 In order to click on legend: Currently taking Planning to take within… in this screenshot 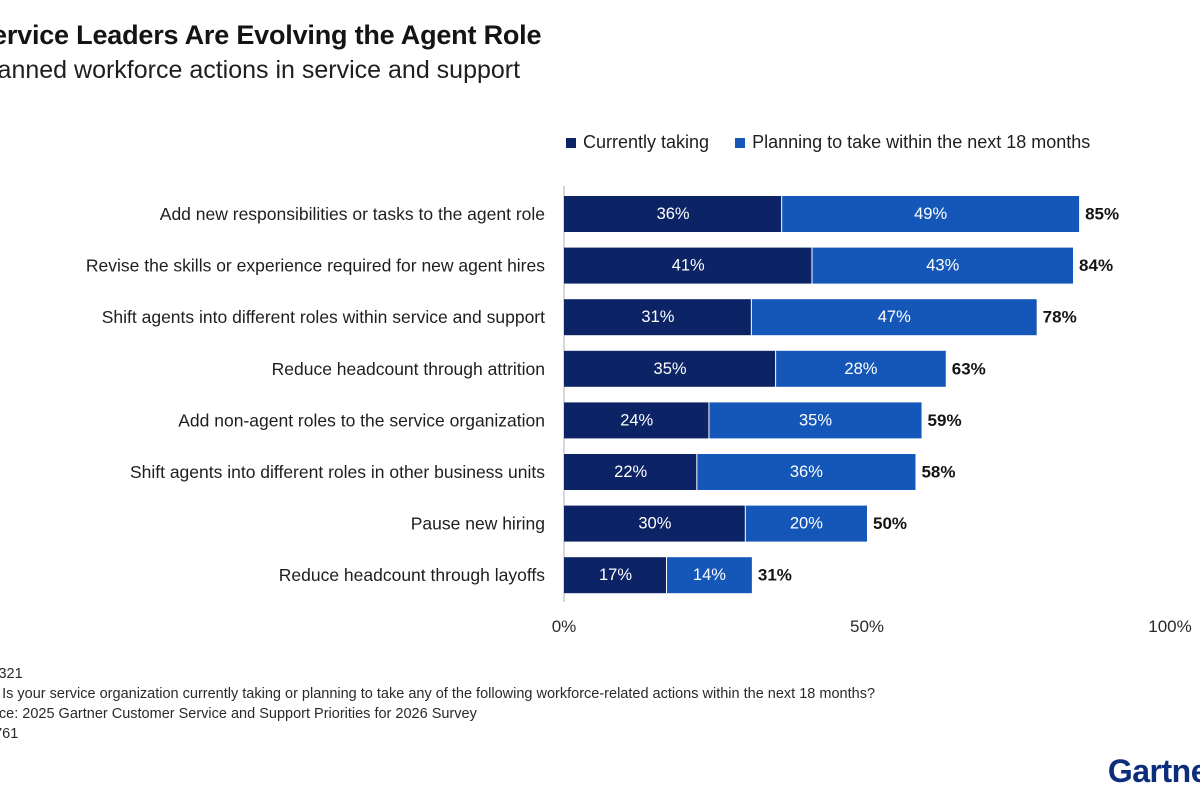, I will do `click(841, 142)`.